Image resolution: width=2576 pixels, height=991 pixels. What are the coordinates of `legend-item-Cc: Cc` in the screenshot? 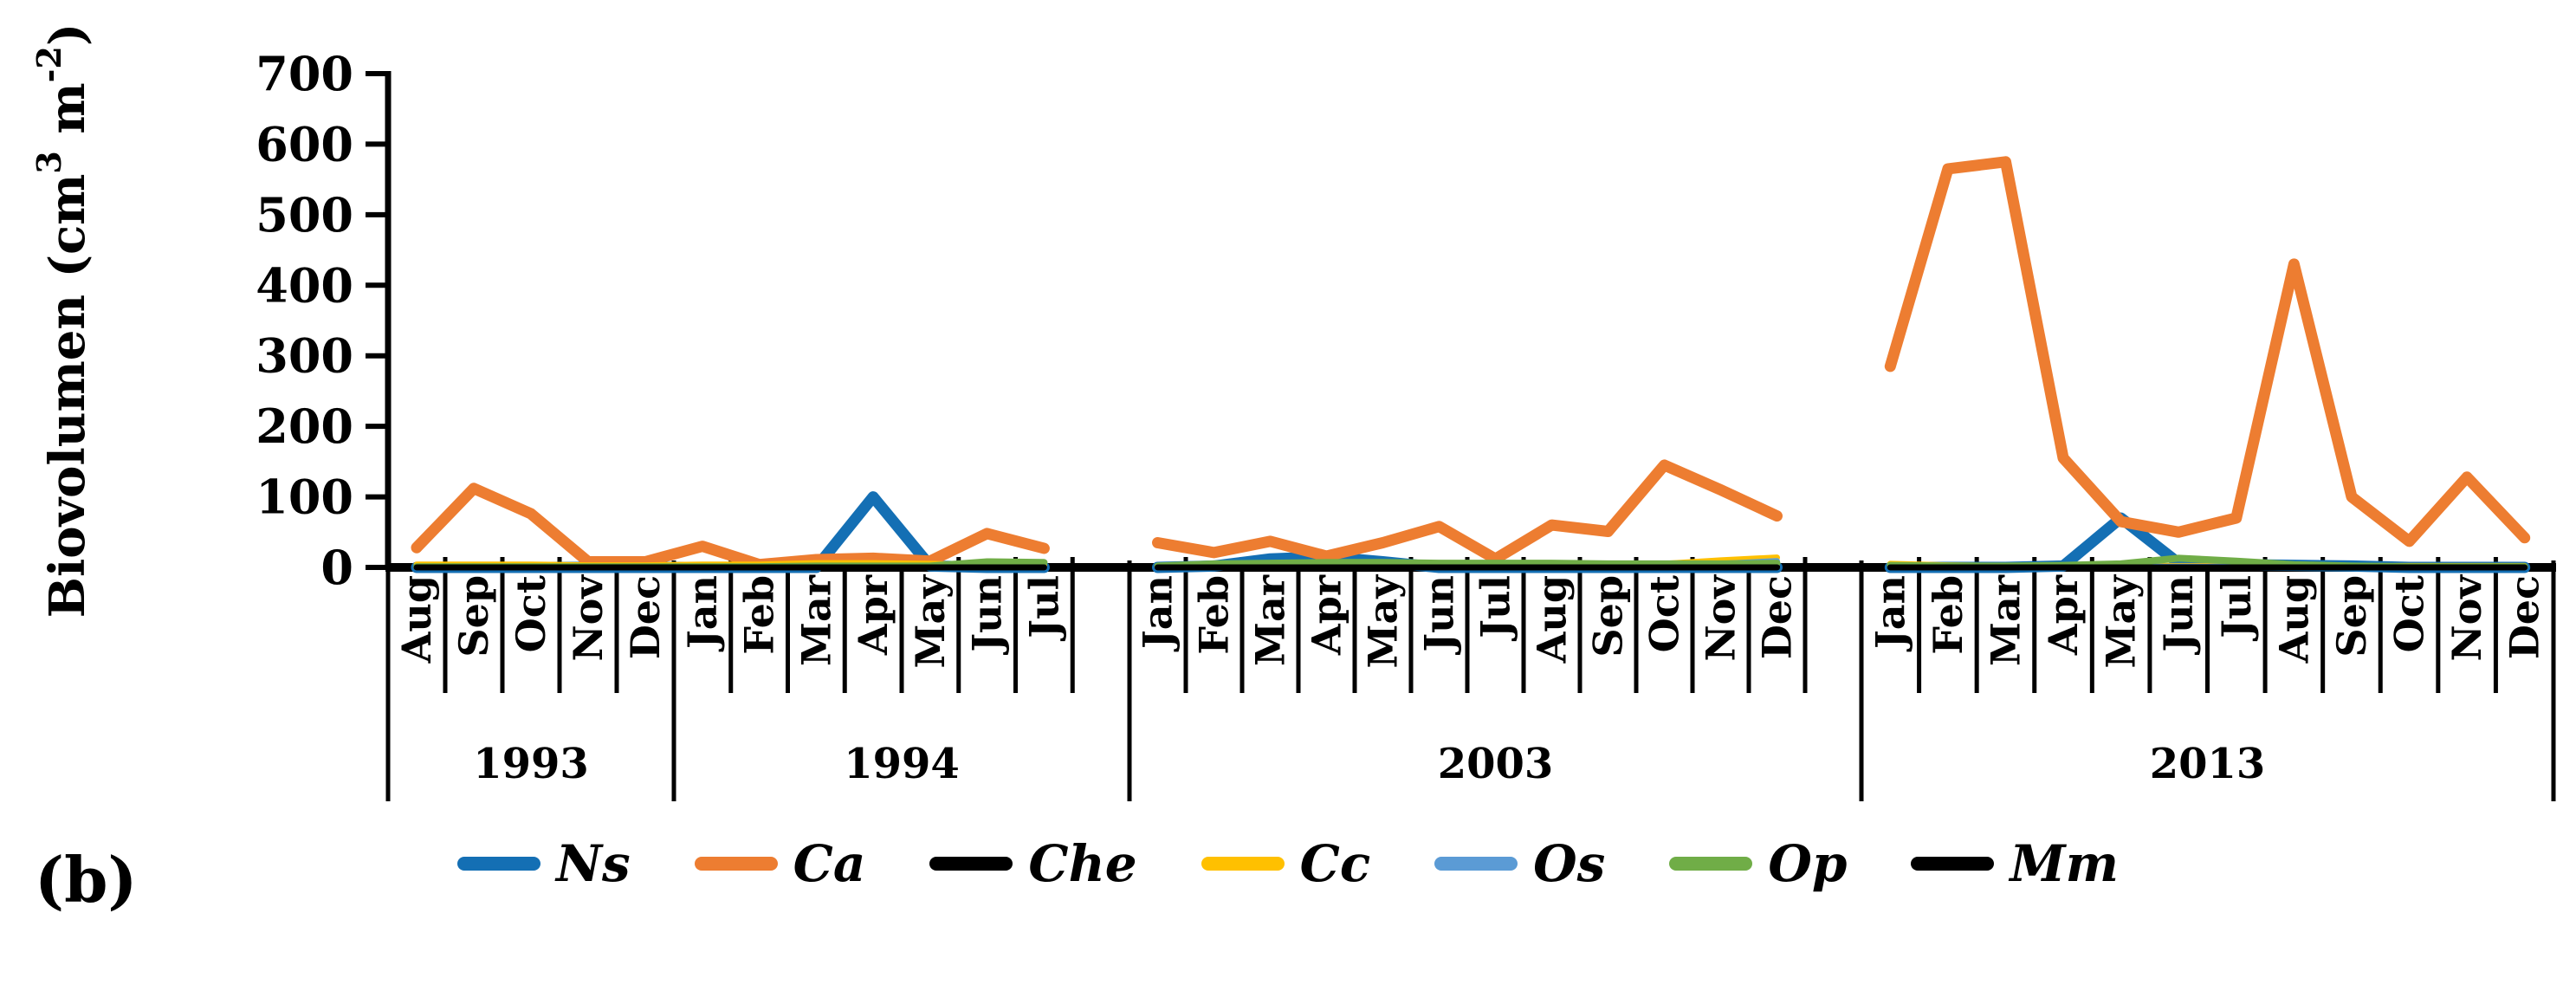 It's located at (1285, 864).